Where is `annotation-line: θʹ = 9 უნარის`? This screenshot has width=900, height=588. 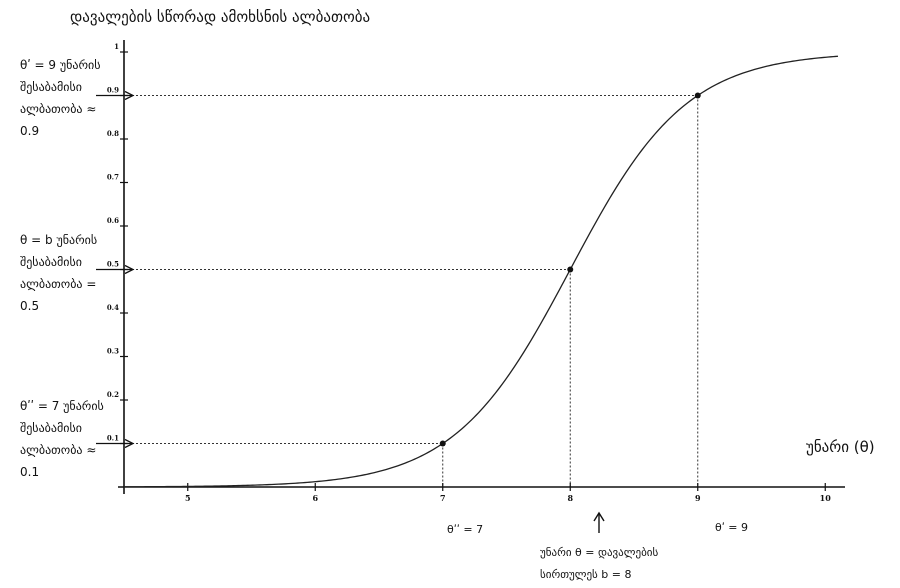 annotation-line: θʹ = 9 უნარის is located at coordinates (60, 65).